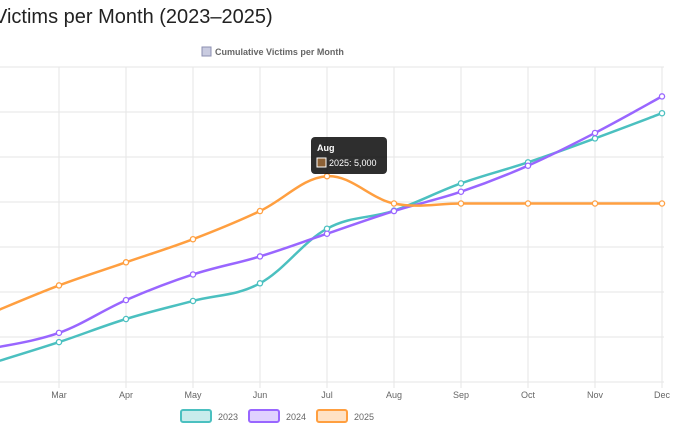 The image size is (686, 440). What do you see at coordinates (193, 395) in the screenshot?
I see `x-tick-label: May` at bounding box center [193, 395].